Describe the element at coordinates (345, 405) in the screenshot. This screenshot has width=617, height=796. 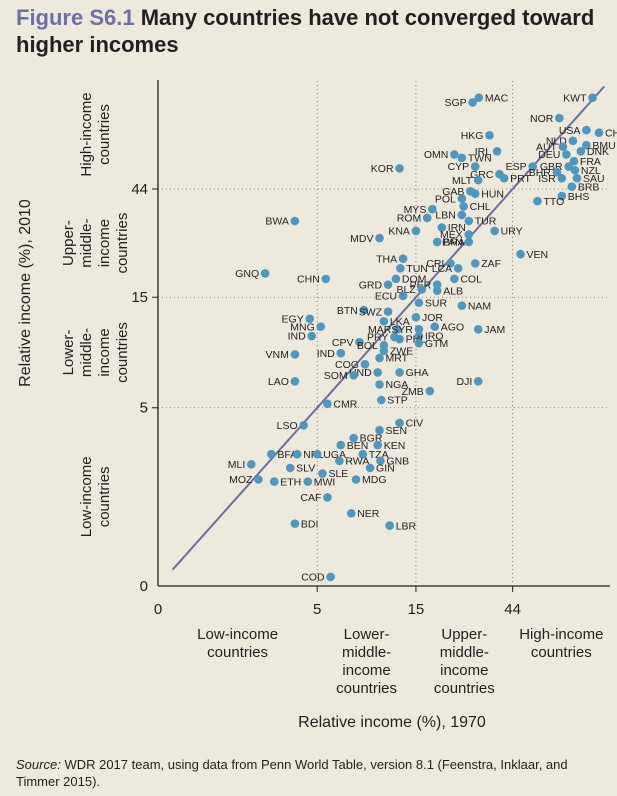
I see `point-label: CMR` at that location.